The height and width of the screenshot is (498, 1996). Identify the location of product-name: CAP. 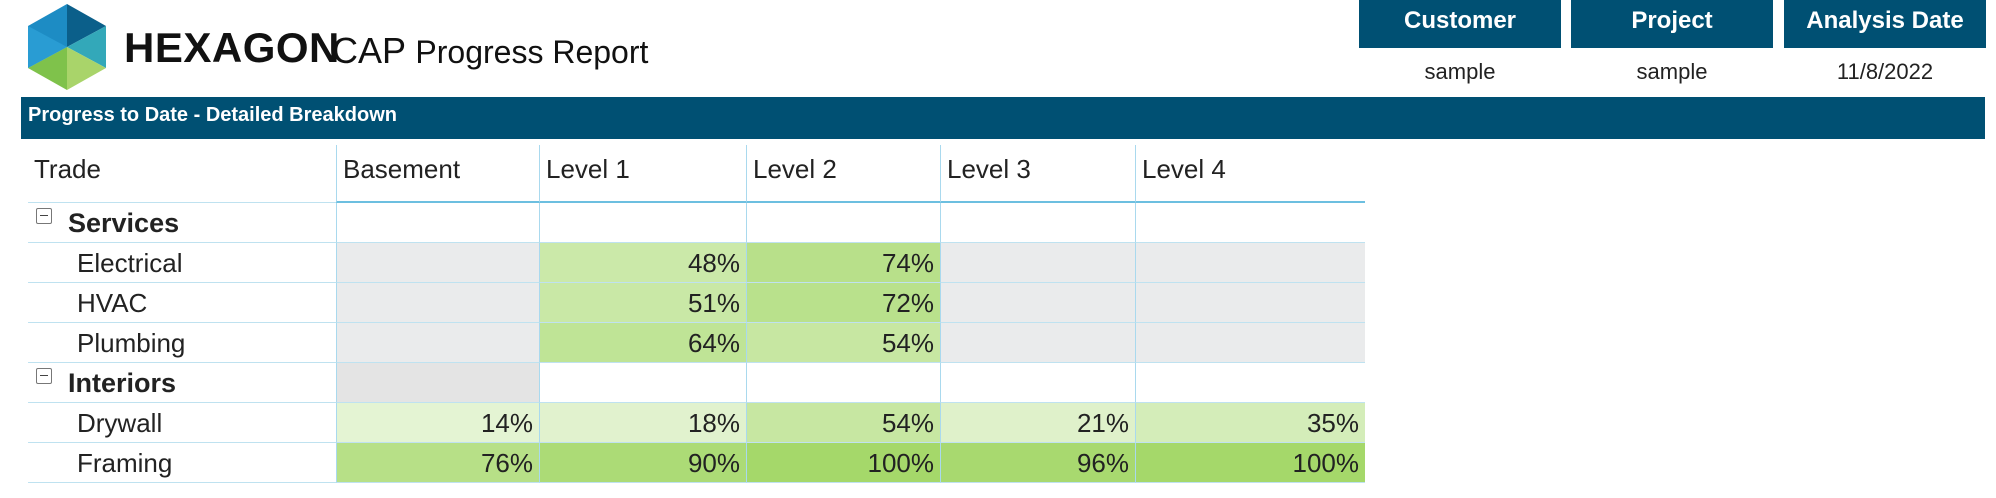
(369, 50).